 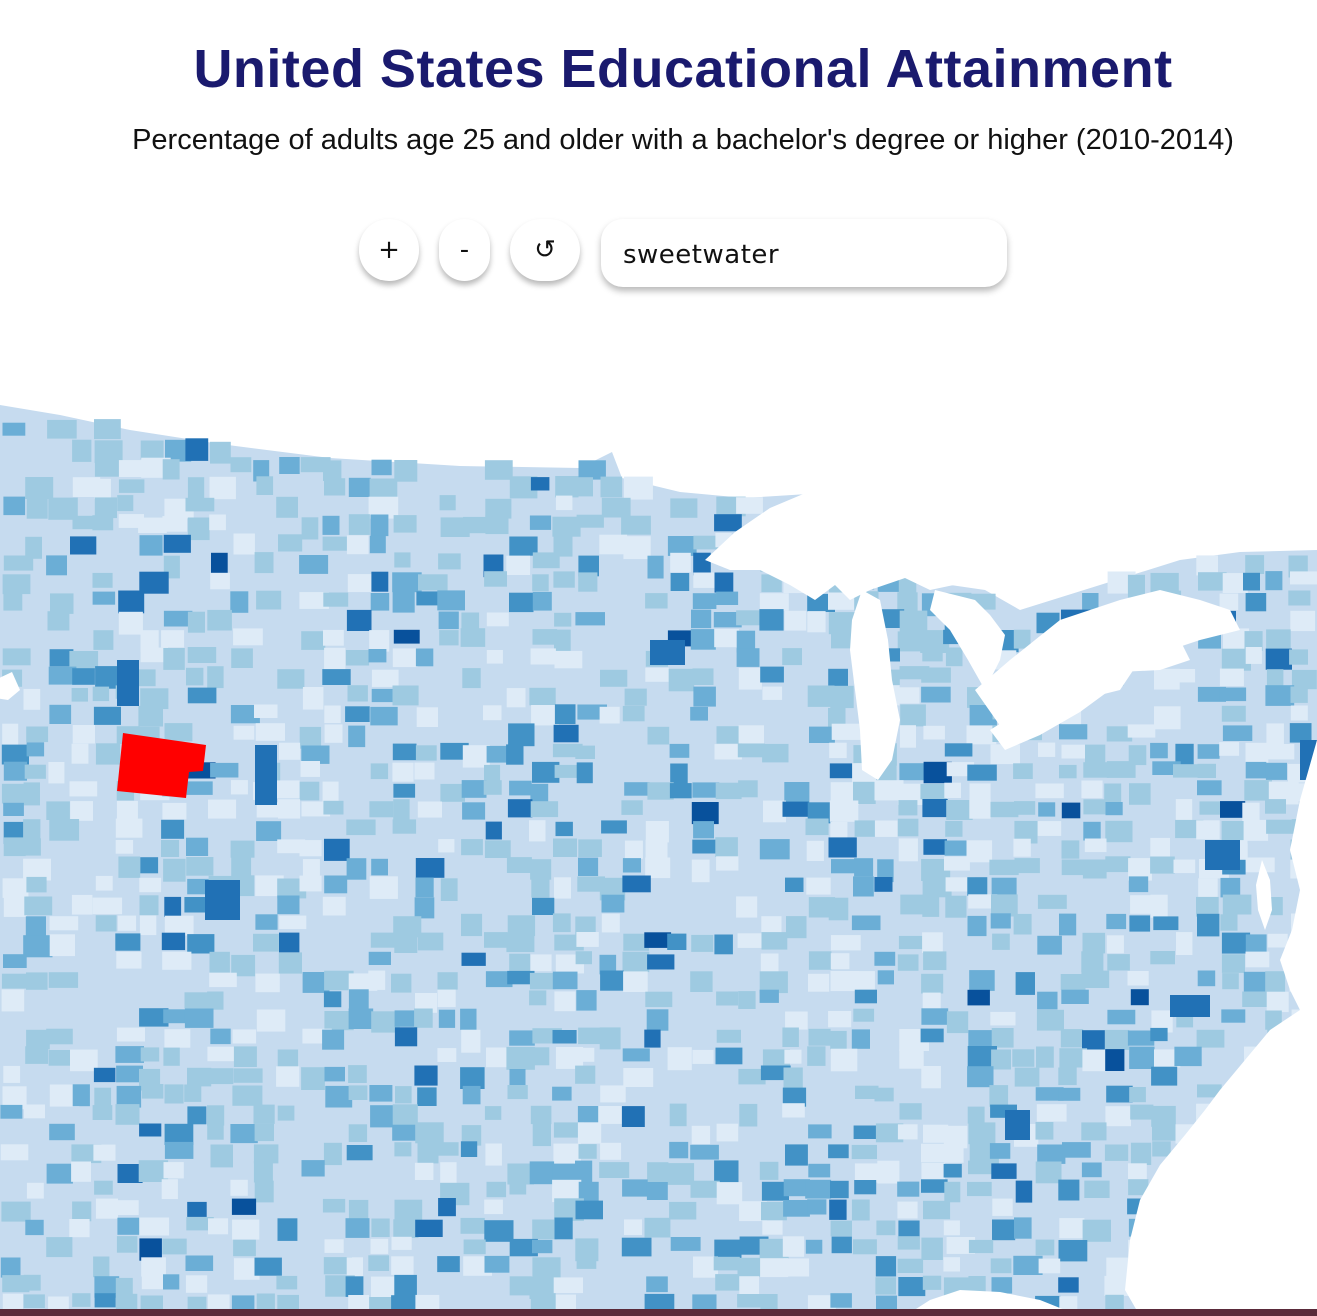 I want to click on zoom-in-button: +, so click(x=389, y=250).